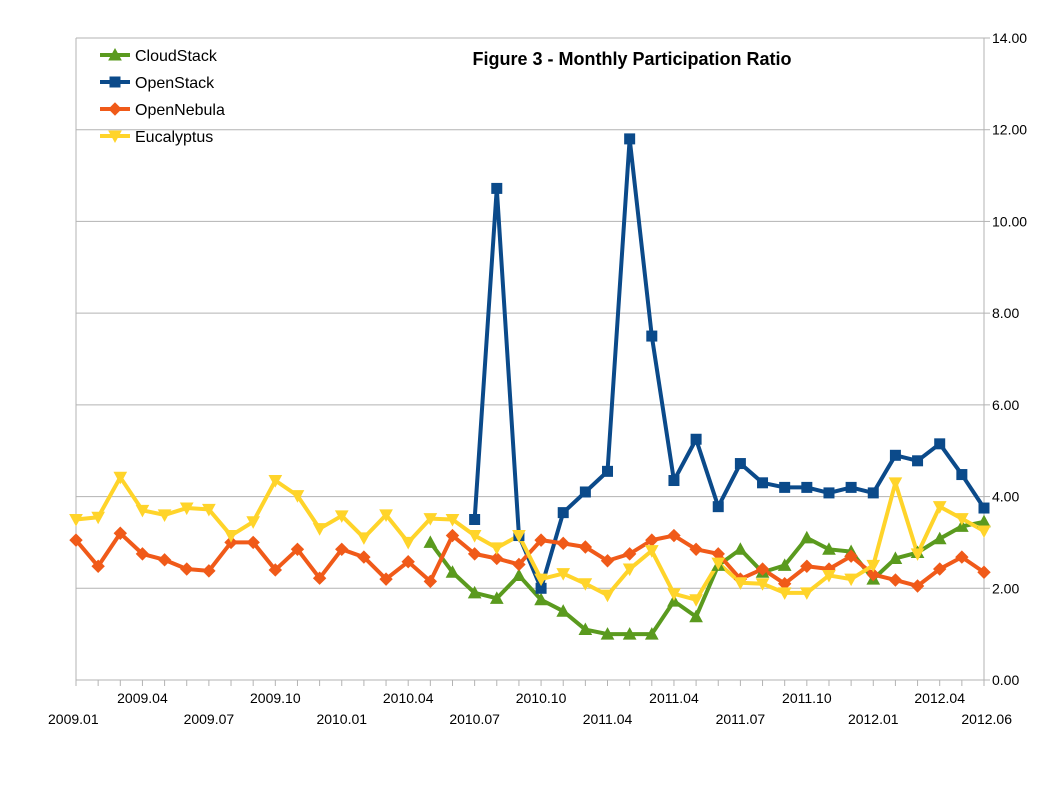 The height and width of the screenshot is (794, 1058). I want to click on x-tick-label: 2010.07, so click(474, 719).